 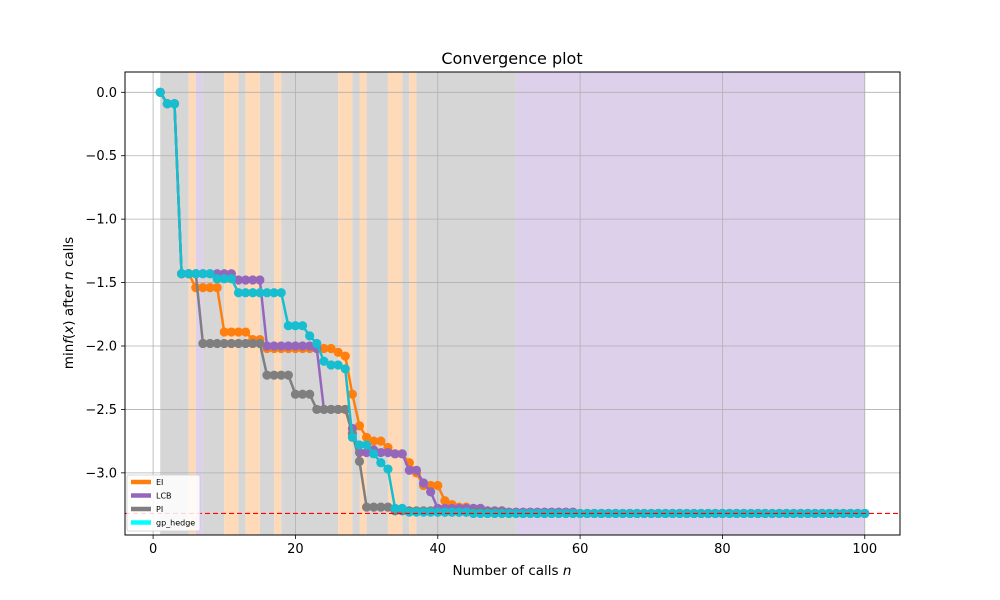 What do you see at coordinates (101, 283) in the screenshot?
I see `y-tick-label-3: −1.5` at bounding box center [101, 283].